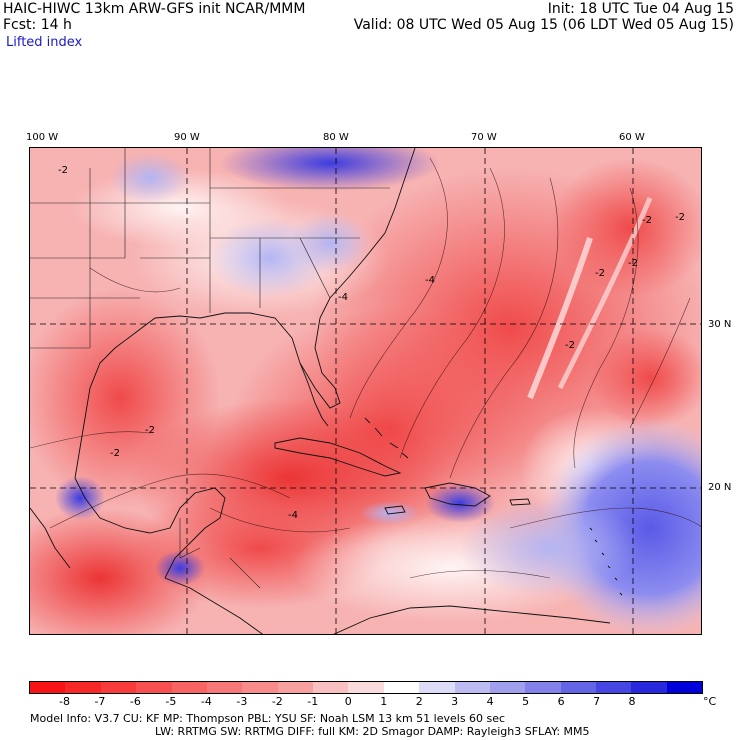 The image size is (740, 740). I want to click on color-scale-tick-label: -6, so click(135, 701).